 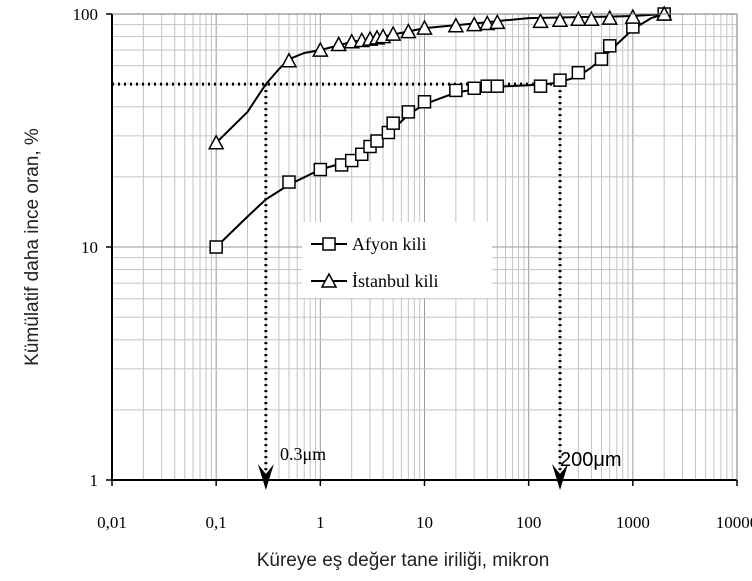 I want to click on annotation-0-3um: 0.3μm, so click(x=303, y=454).